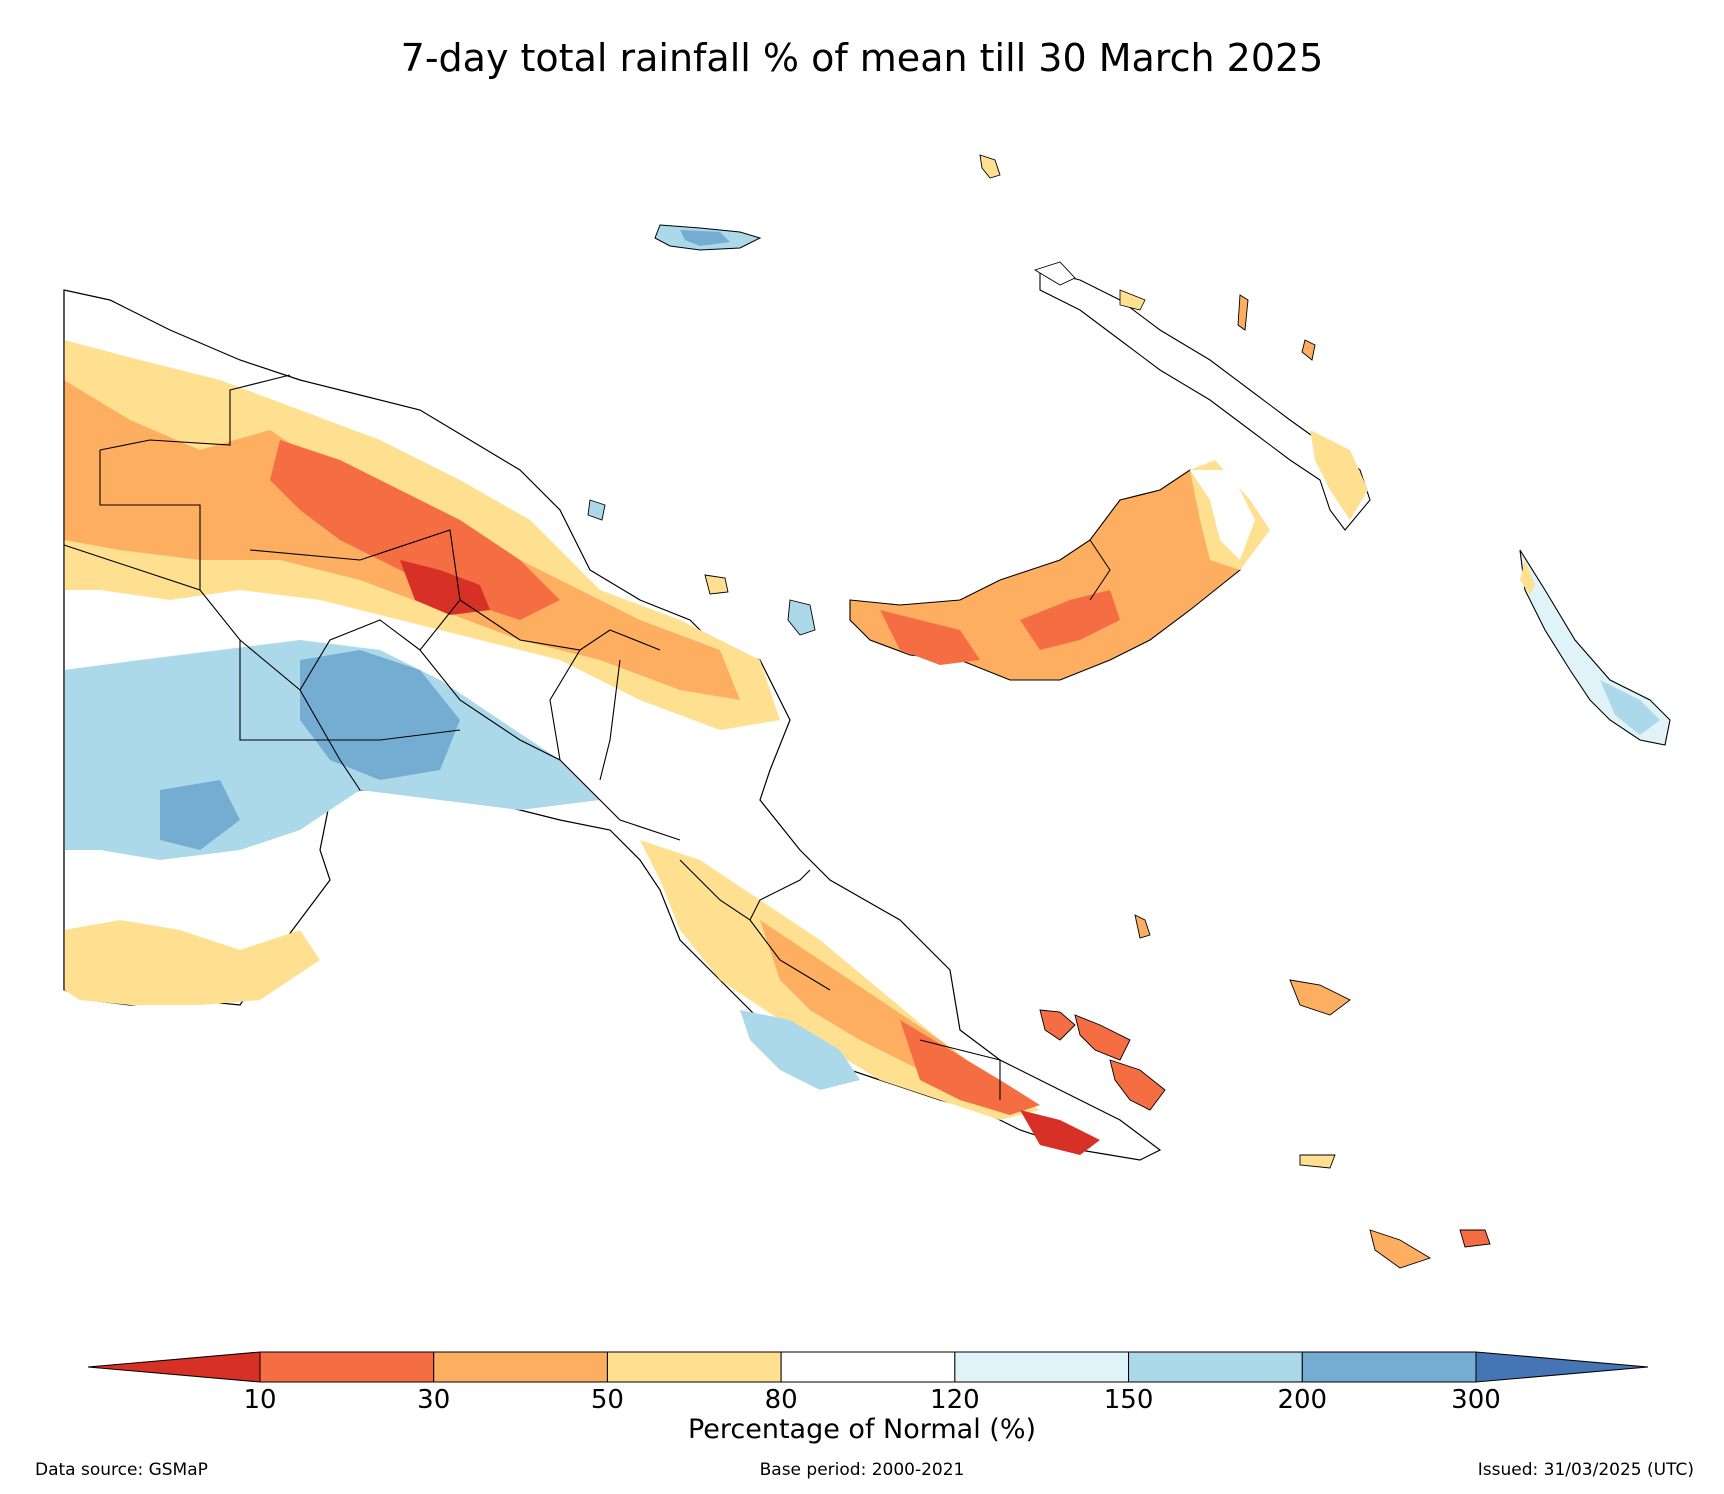  What do you see at coordinates (1205, 400) in the screenshot?
I see `new-ireland` at bounding box center [1205, 400].